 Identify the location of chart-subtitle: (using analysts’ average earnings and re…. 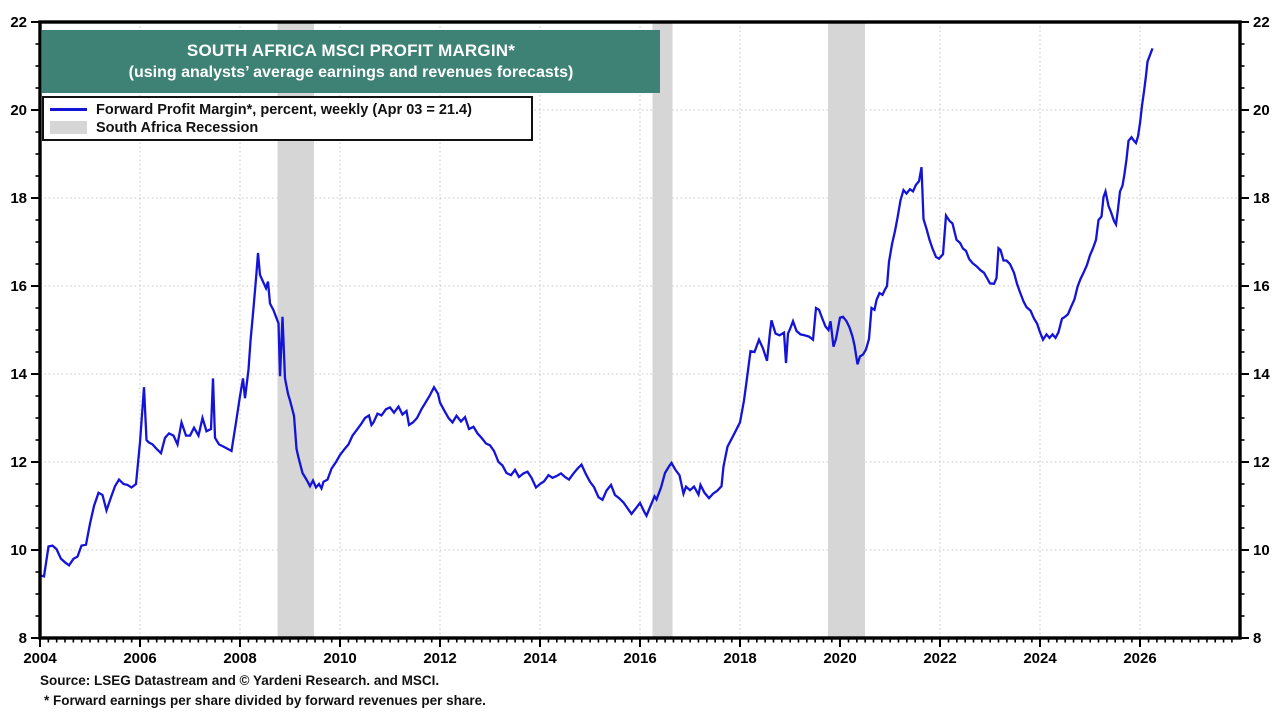
(351, 72).